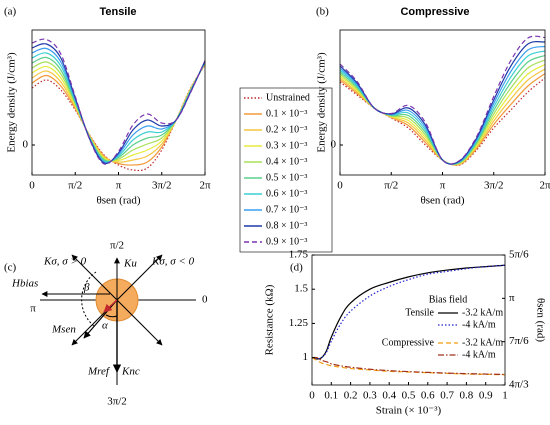  I want to click on label: Kσ, σ < 0, so click(173, 262).